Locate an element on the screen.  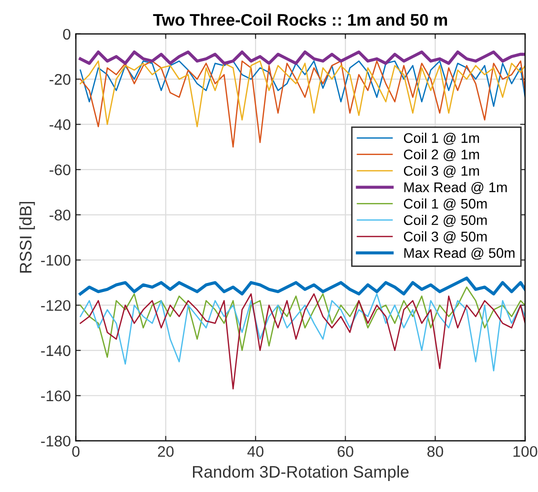
y-axis-title: RSSI [dB] is located at coordinates (27, 237).